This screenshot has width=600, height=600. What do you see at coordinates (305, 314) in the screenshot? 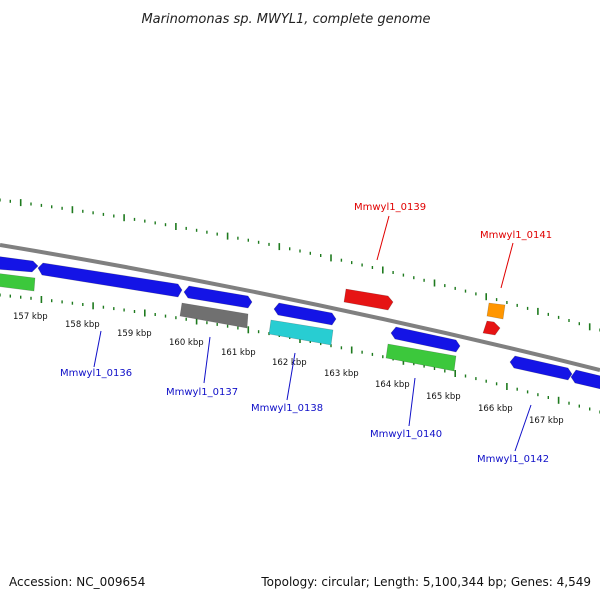
I see `gene-arrow-0138a` at bounding box center [305, 314].